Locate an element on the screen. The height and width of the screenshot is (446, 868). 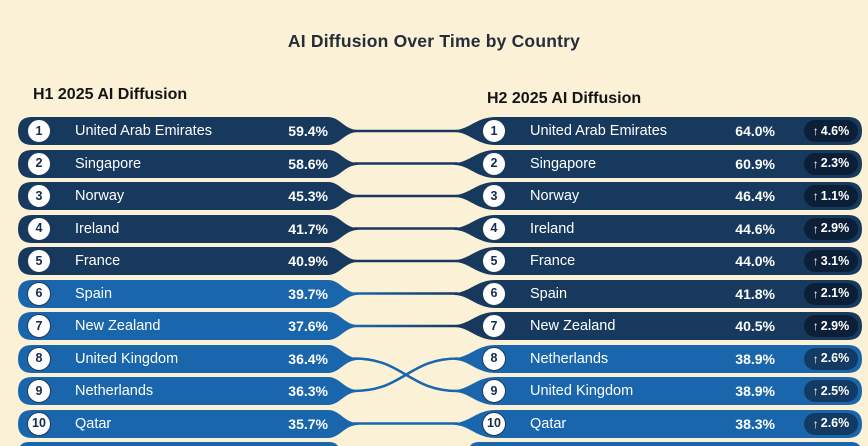
rank-circle: 4 is located at coordinates (39, 228).